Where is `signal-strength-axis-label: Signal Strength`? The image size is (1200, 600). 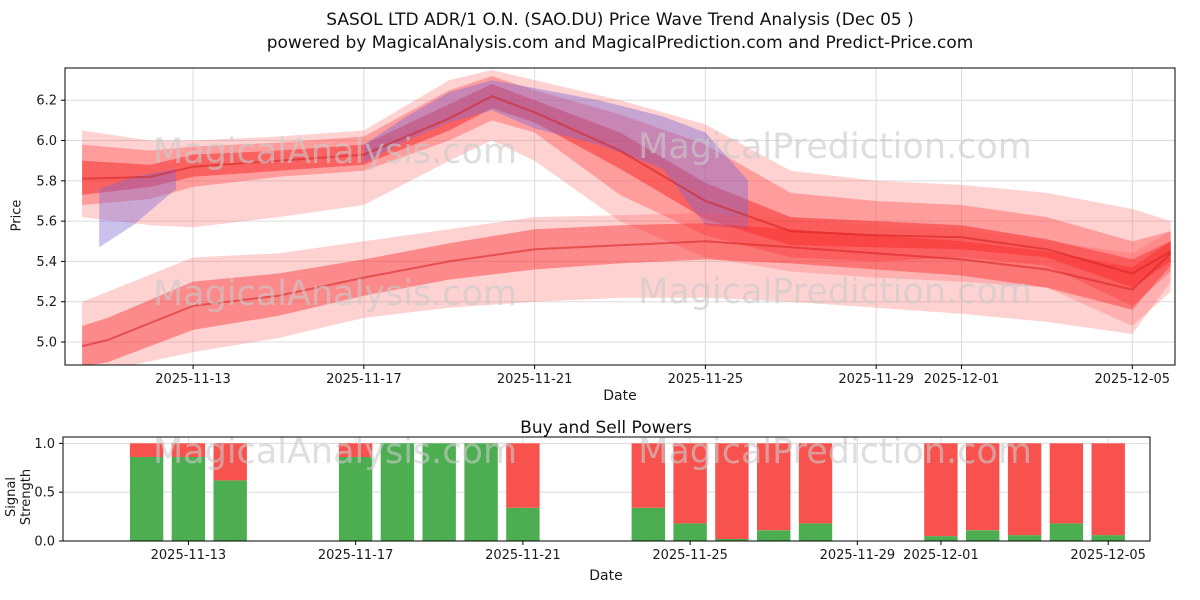 signal-strength-axis-label: Signal Strength is located at coordinates (19, 497).